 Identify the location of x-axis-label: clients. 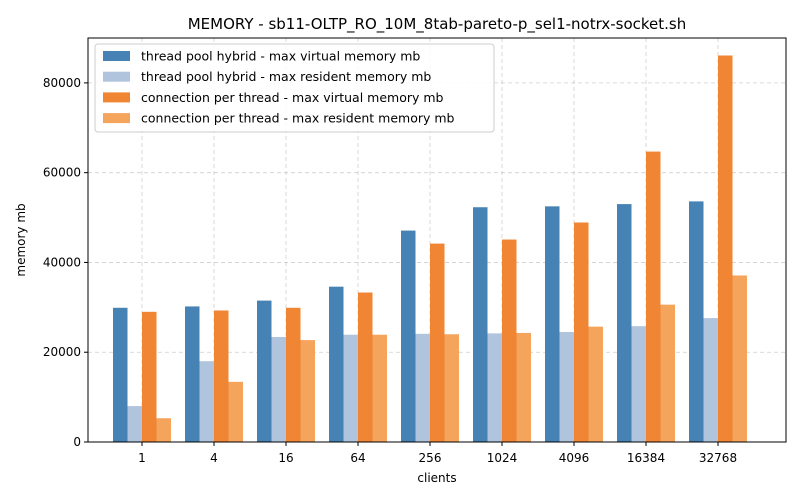
(436, 478).